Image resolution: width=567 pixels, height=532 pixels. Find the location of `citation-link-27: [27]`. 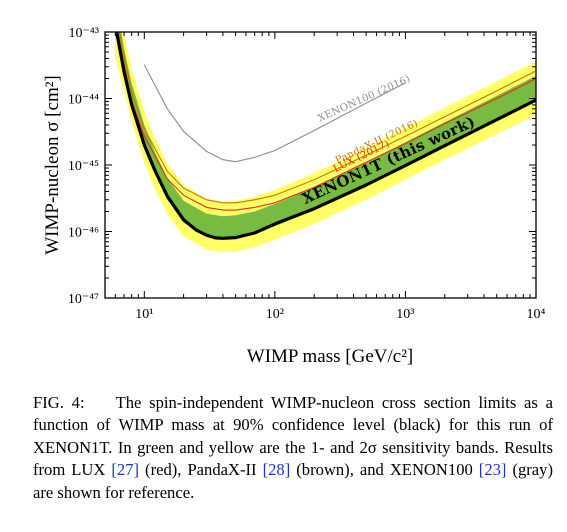

citation-link-27: [27] is located at coordinates (125, 470).